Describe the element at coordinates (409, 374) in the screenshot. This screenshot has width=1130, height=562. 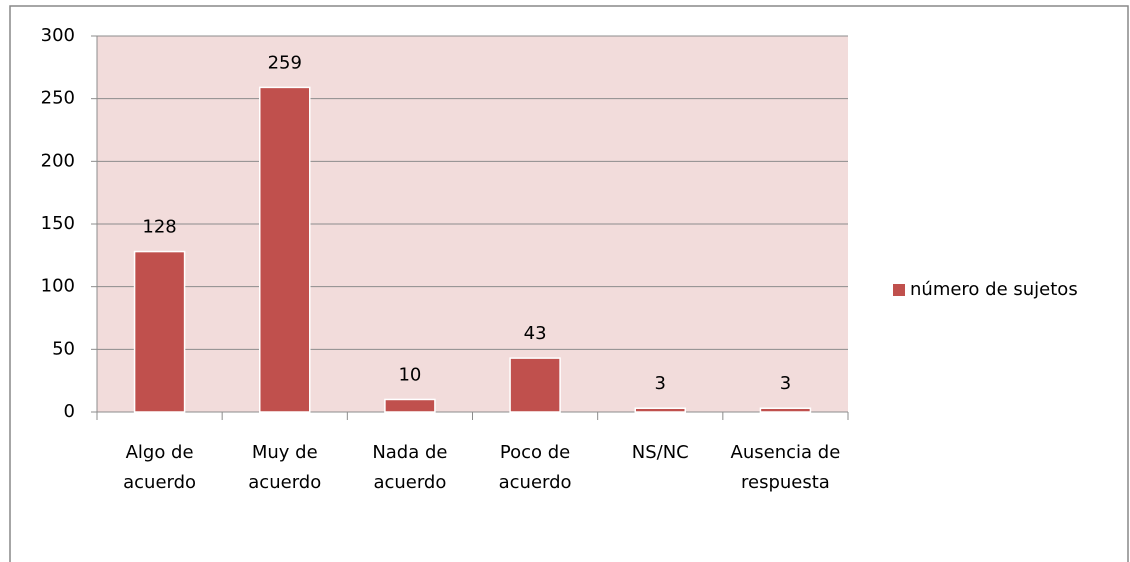
I see `data-label: 10` at that location.